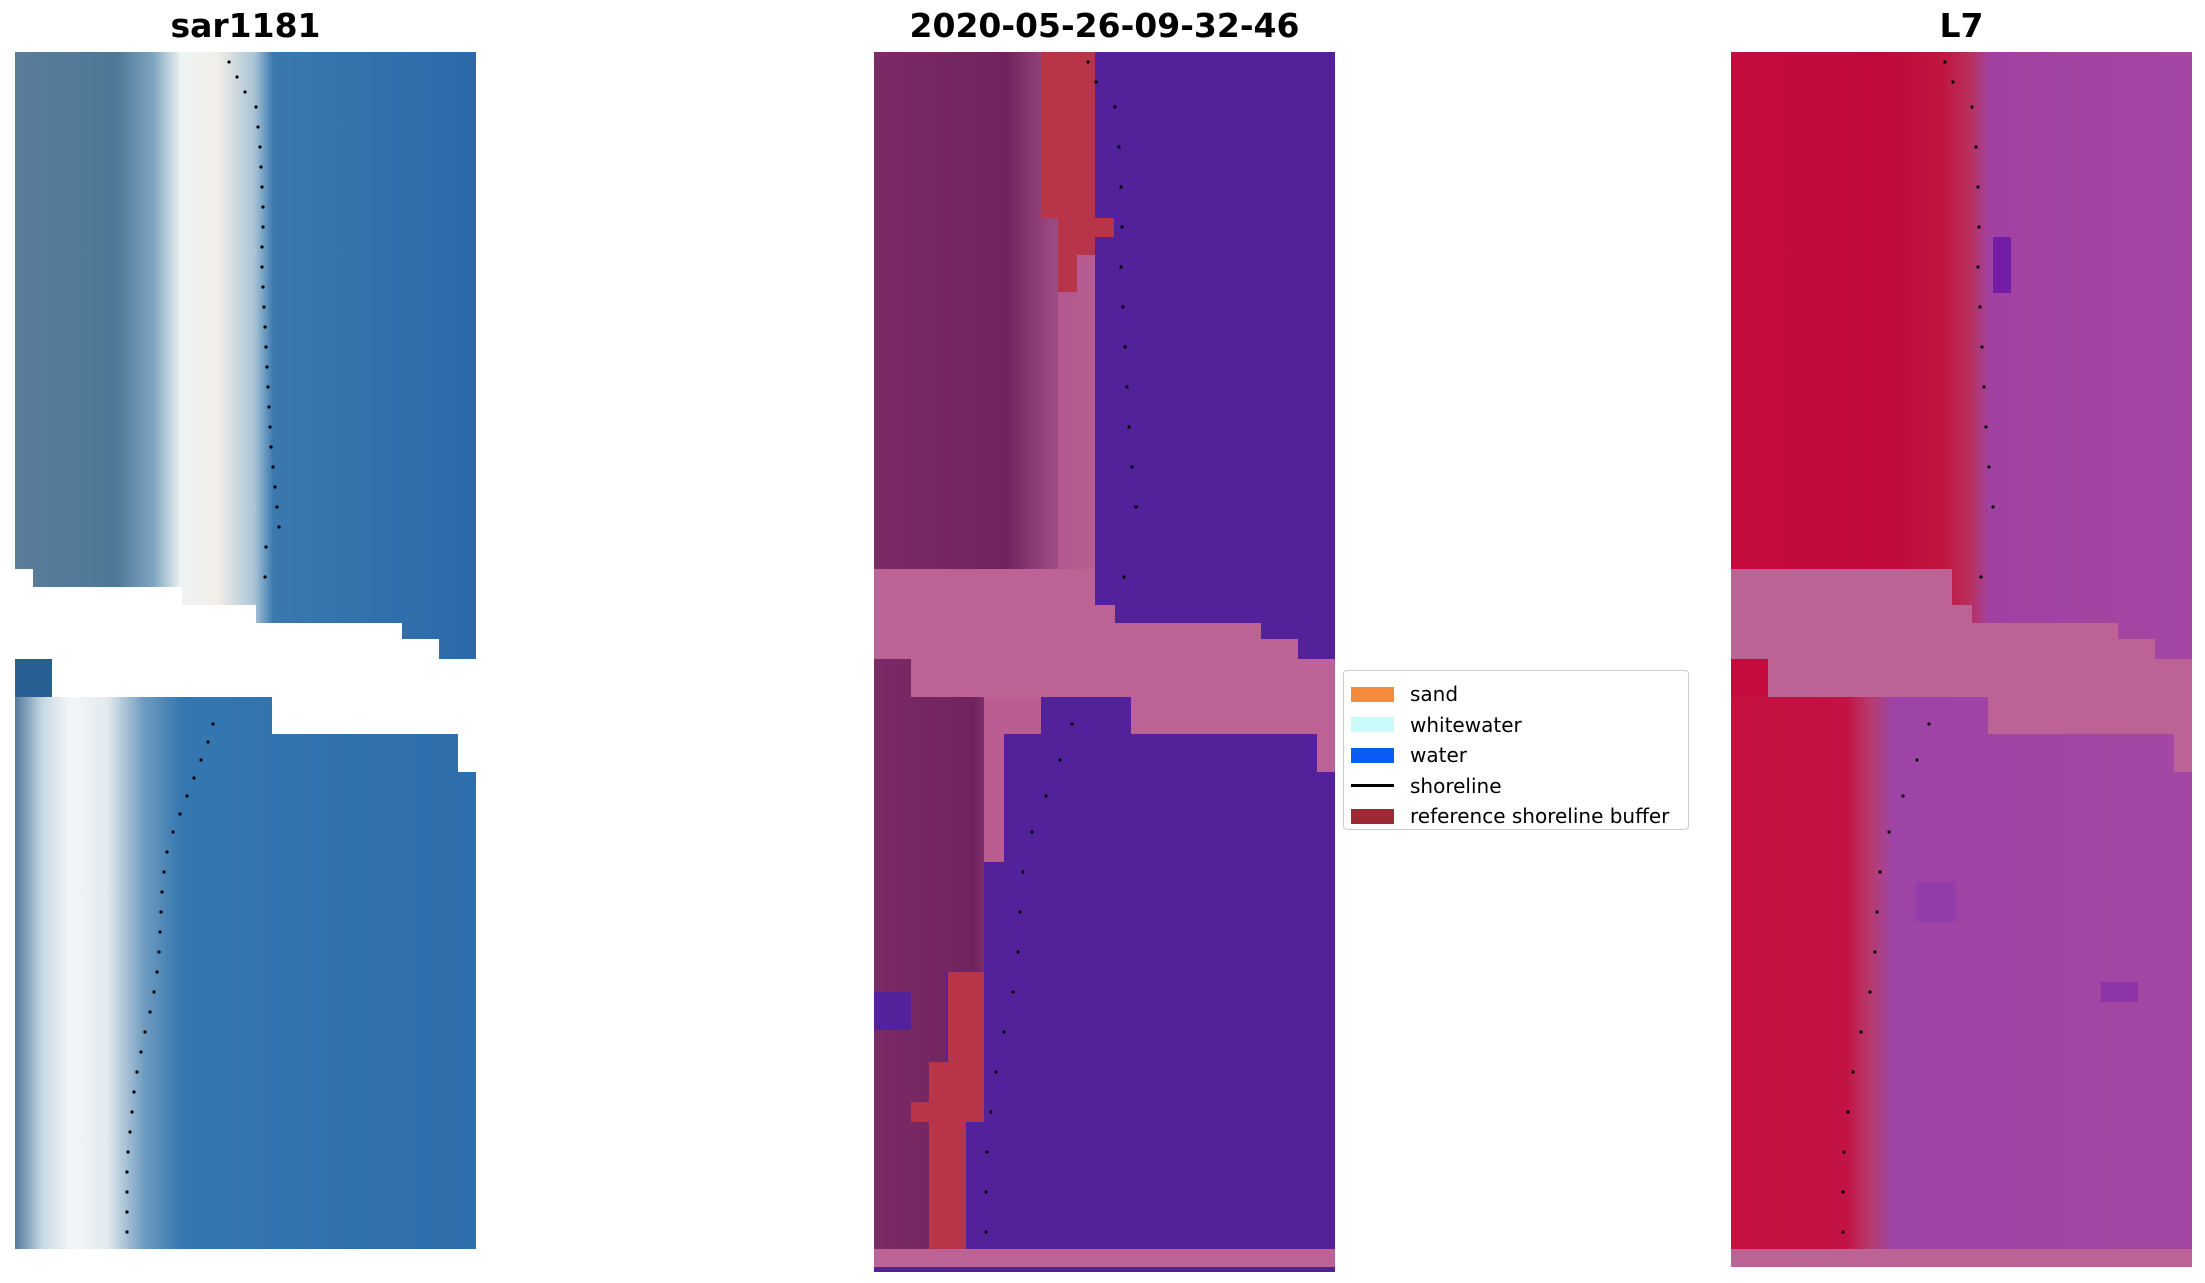 Image resolution: width=2205 pixels, height=1283 pixels. What do you see at coordinates (1438, 755) in the screenshot?
I see `legend-label-water: water` at bounding box center [1438, 755].